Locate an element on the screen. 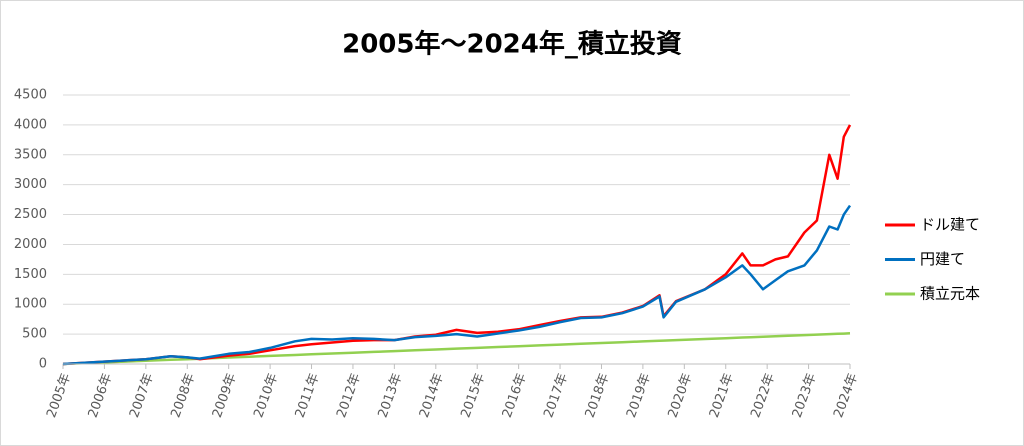  y-tick-label: 1500 is located at coordinates (30, 274).